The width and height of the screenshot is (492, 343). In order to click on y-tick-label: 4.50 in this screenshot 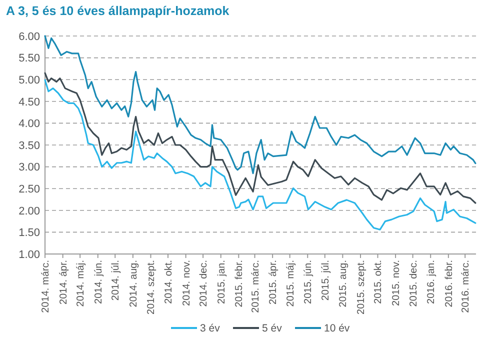, I will do `click(29, 102)`.